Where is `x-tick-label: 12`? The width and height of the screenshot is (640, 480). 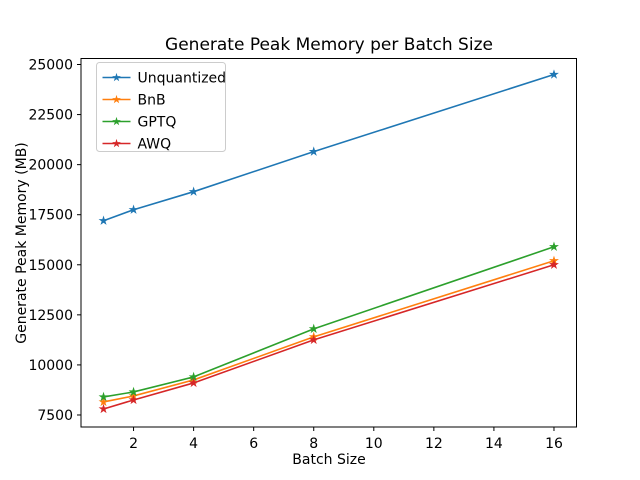
x-tick-label: 12 is located at coordinates (434, 444).